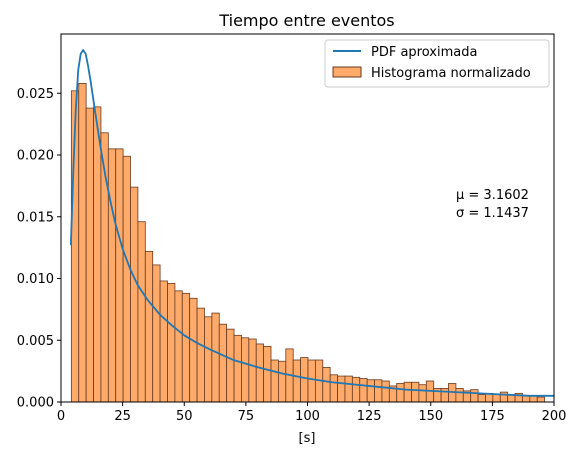 Image resolution: width=578 pixels, height=455 pixels. What do you see at coordinates (61, 416) in the screenshot?
I see `x-tick-label: 0` at bounding box center [61, 416].